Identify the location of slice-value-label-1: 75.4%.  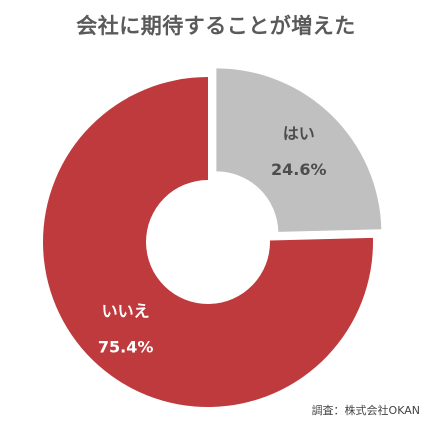
(126, 346).